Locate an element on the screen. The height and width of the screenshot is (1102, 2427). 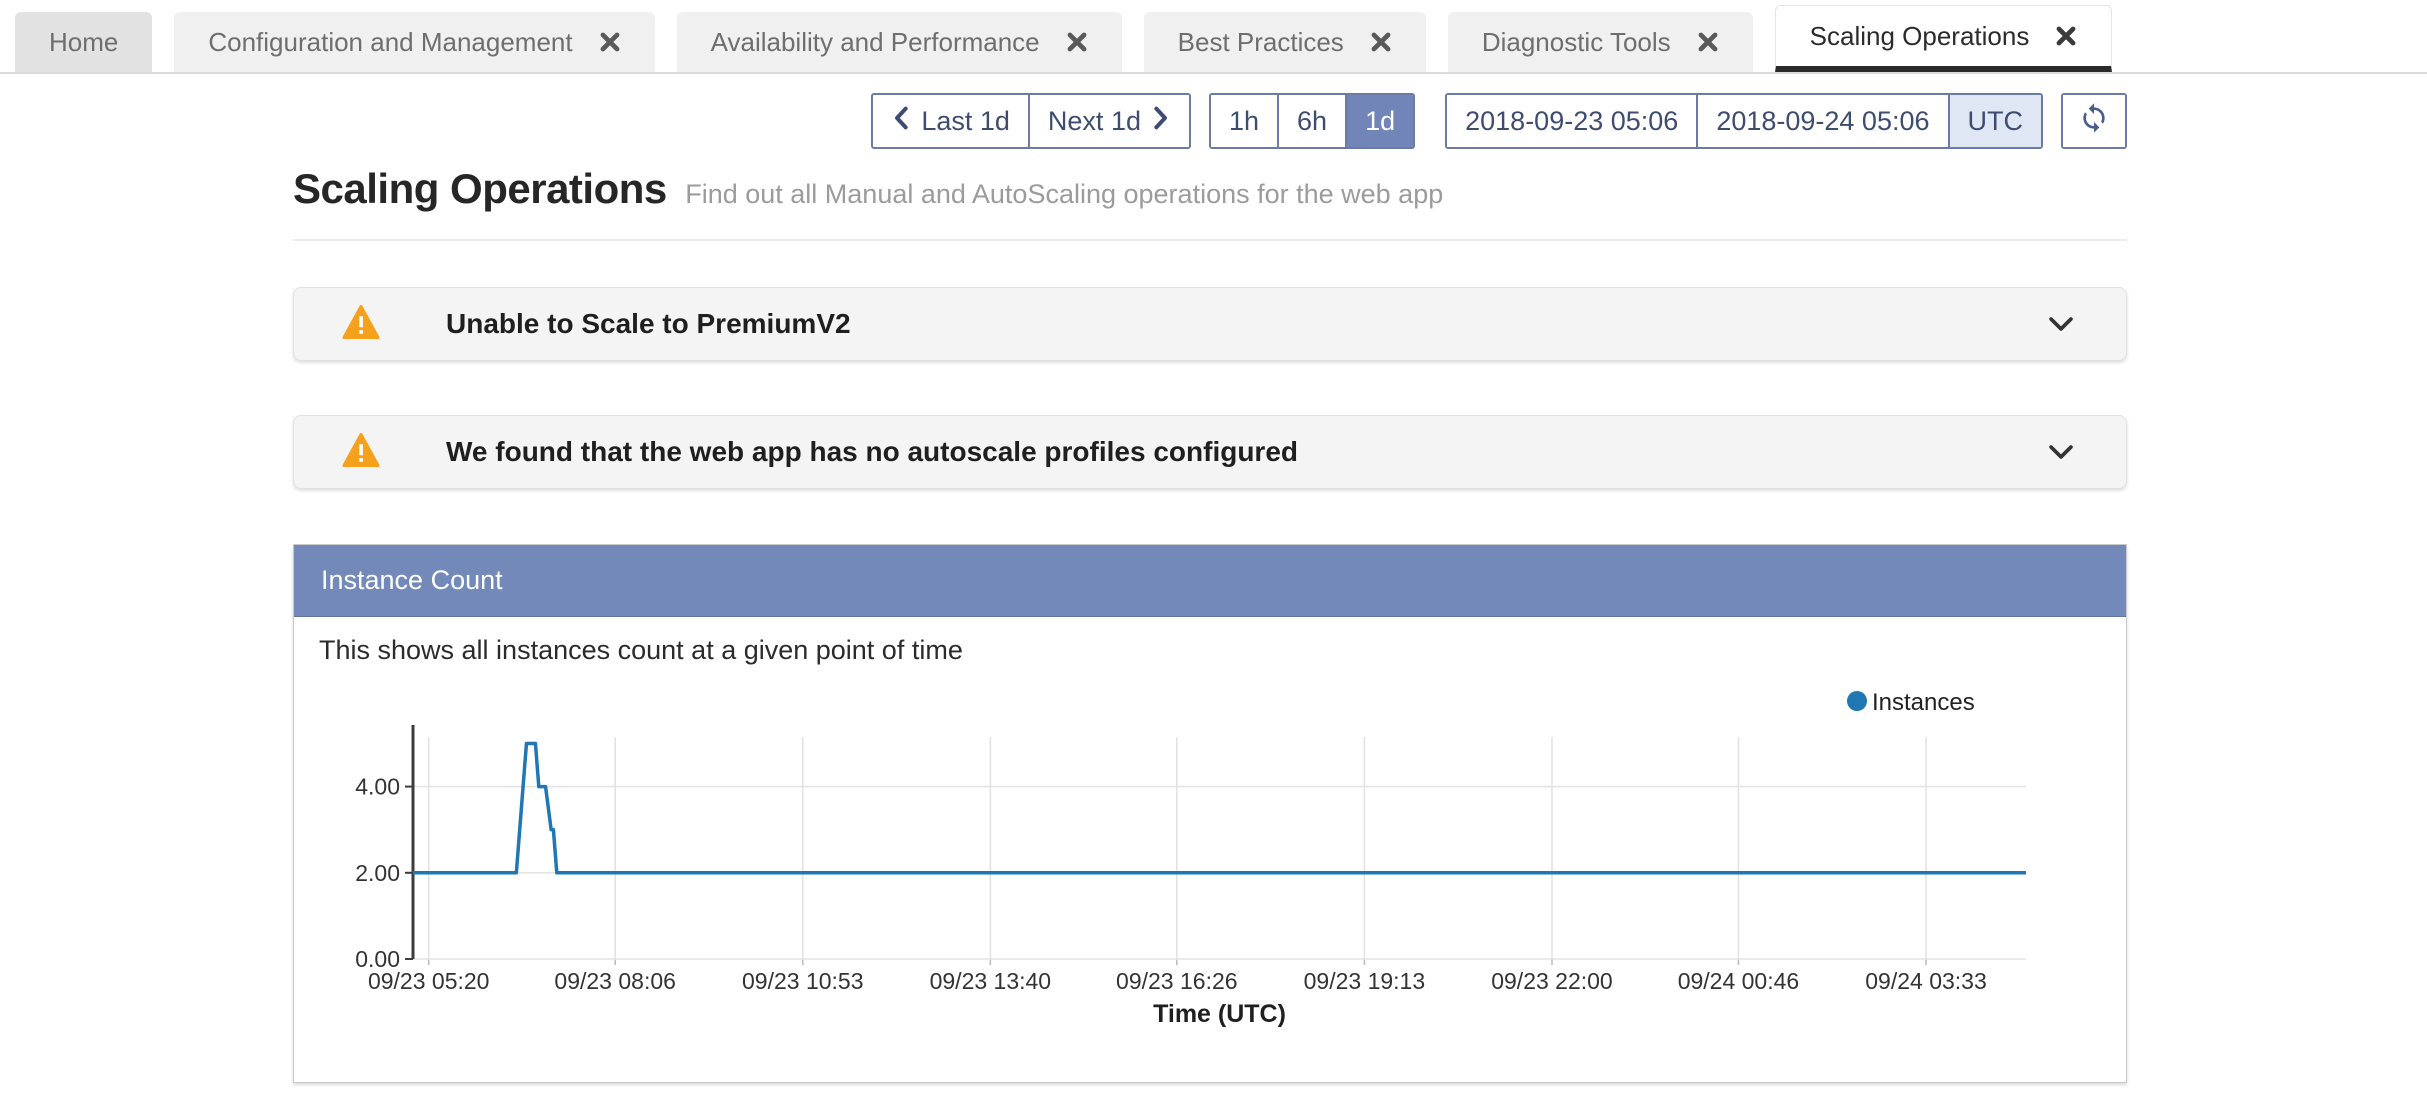
tab-label: Diagnostic Tools is located at coordinates (1576, 41).